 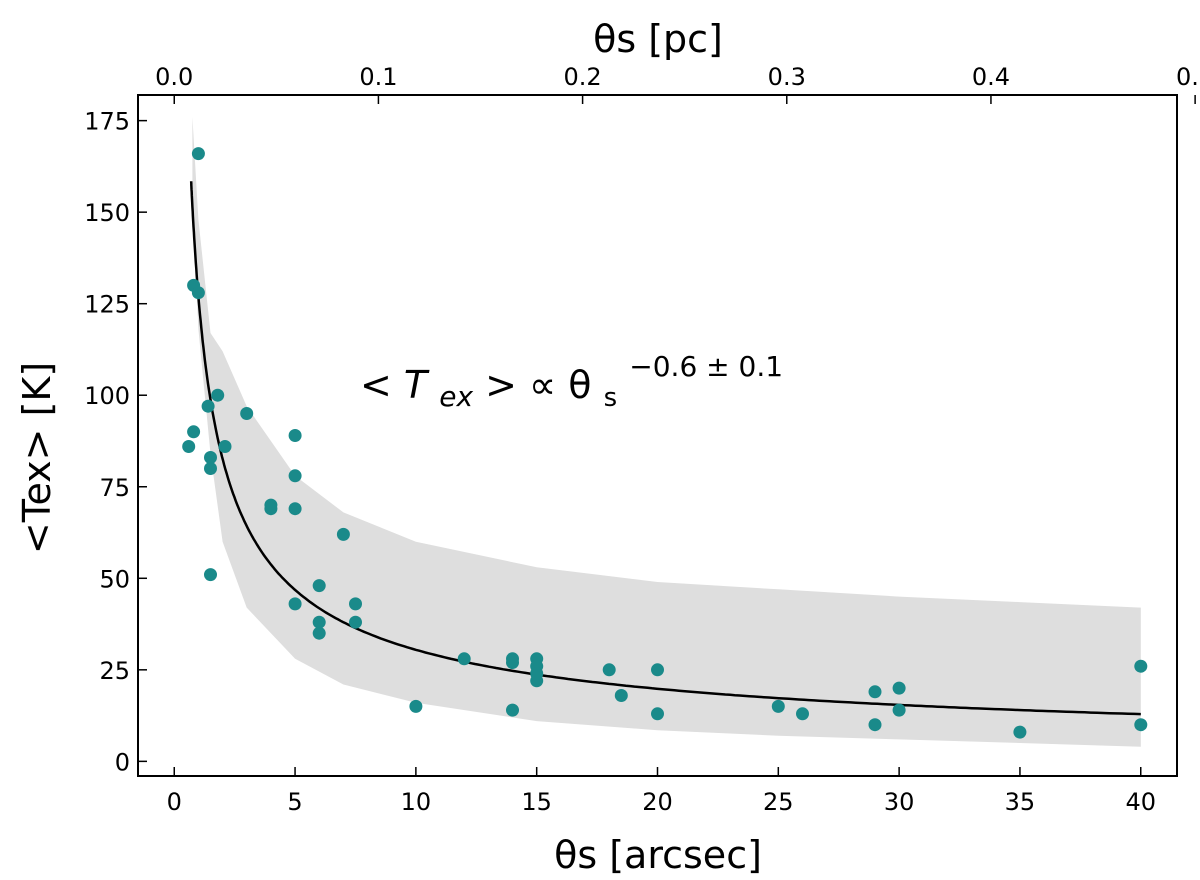 I want to click on top-tick-label: 0.0, so click(x=174, y=77).